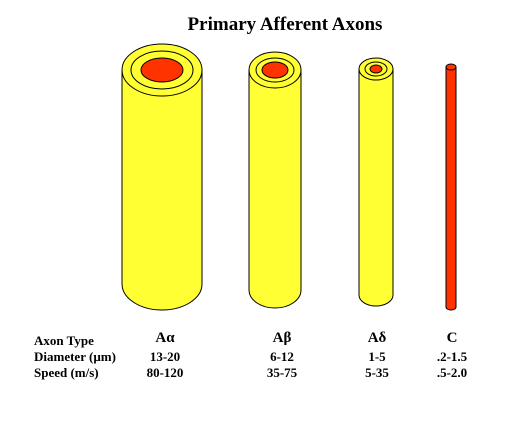 The height and width of the screenshot is (424, 518). I want to click on row-header-axon-type: Axon Type, so click(64, 340).